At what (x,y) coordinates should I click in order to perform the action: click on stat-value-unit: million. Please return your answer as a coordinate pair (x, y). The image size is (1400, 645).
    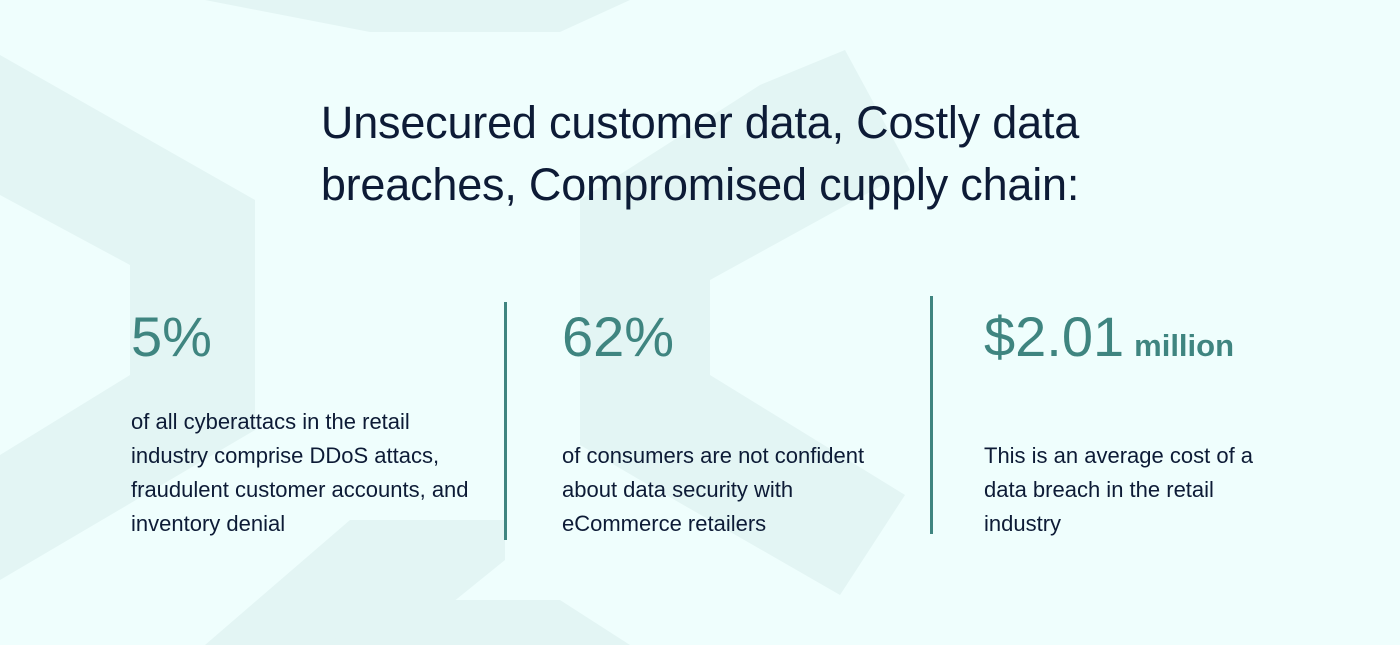
    Looking at the image, I should click on (1184, 345).